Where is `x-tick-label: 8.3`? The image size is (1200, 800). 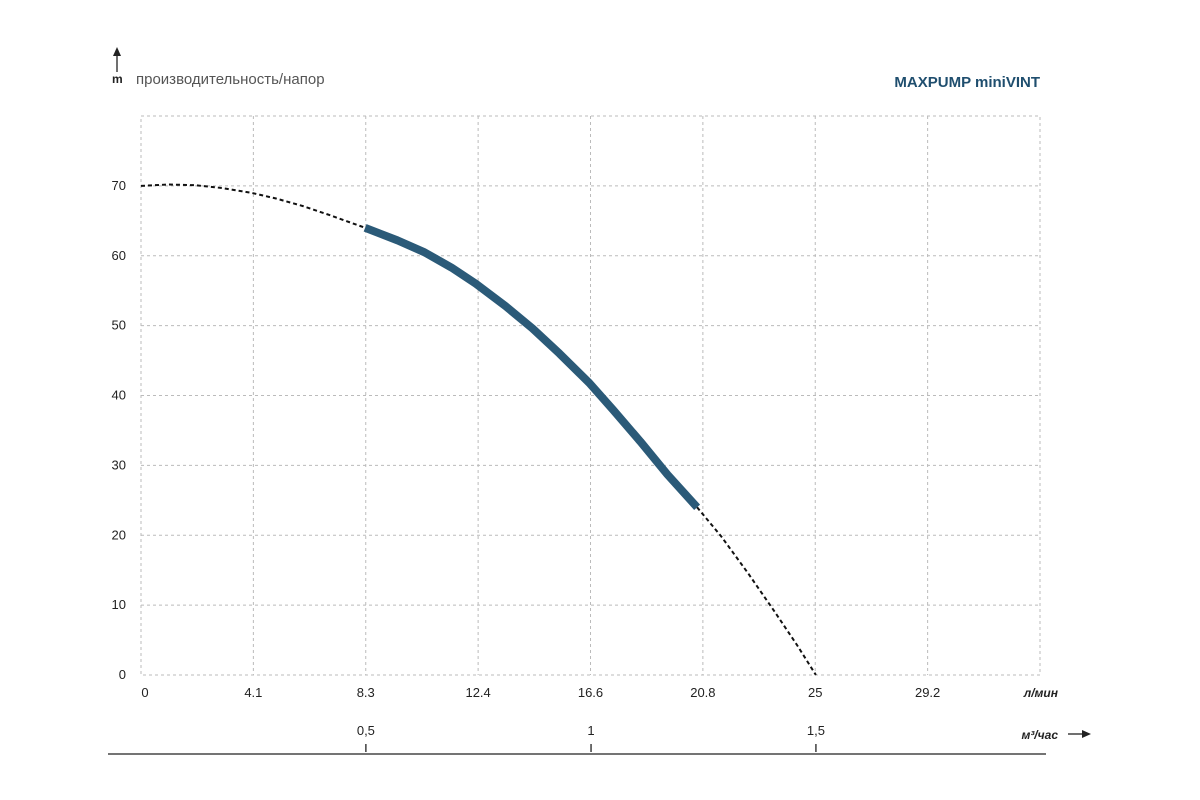
x-tick-label: 8.3 is located at coordinates (366, 692).